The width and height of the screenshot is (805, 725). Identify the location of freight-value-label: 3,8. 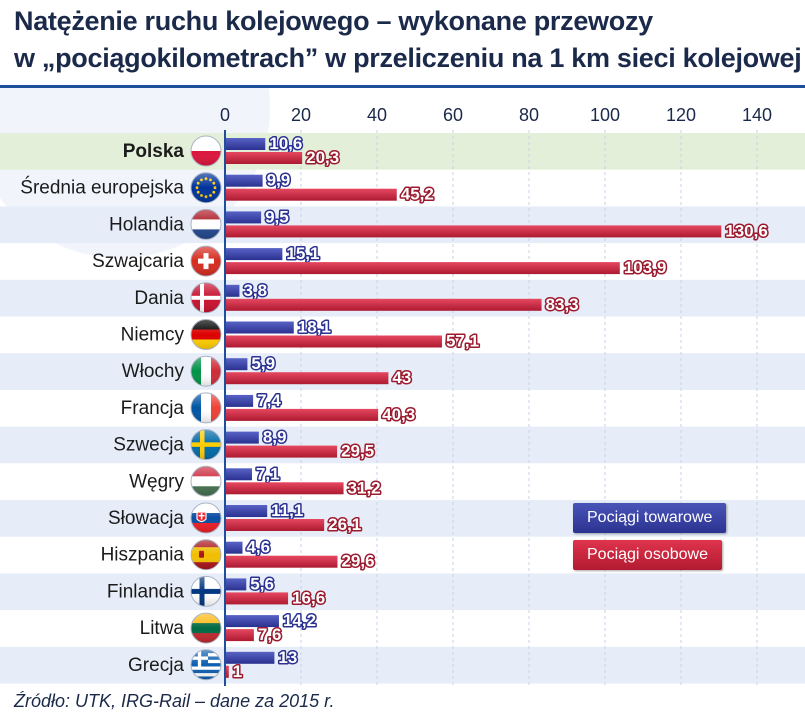
(255, 290).